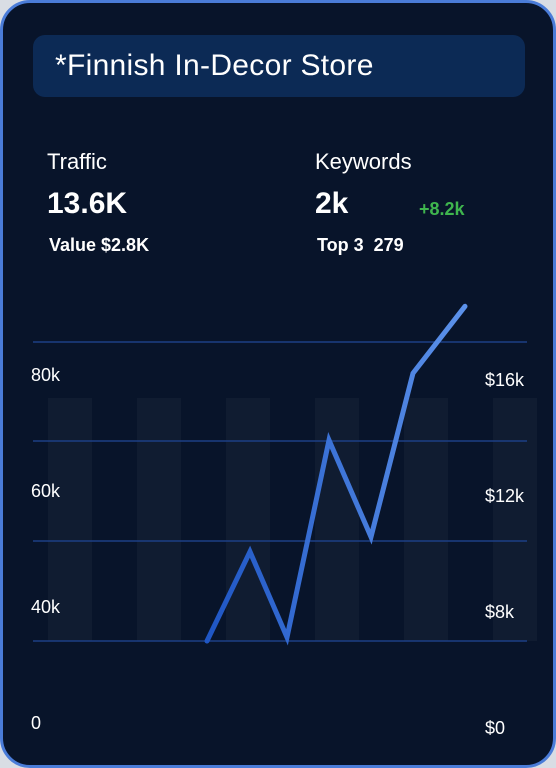 The image size is (556, 768). Describe the element at coordinates (46, 375) in the screenshot. I see `left-tick-label: 80k` at that location.